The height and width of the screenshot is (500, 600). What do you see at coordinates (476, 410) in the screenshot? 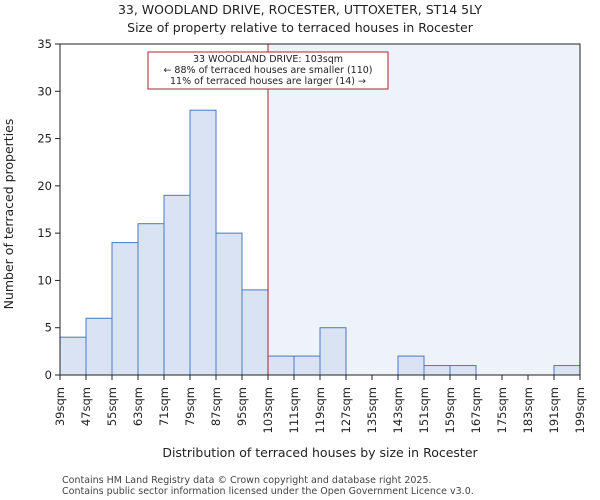
I see `x-tick-label-167sqm: 167sqm` at bounding box center [476, 410].